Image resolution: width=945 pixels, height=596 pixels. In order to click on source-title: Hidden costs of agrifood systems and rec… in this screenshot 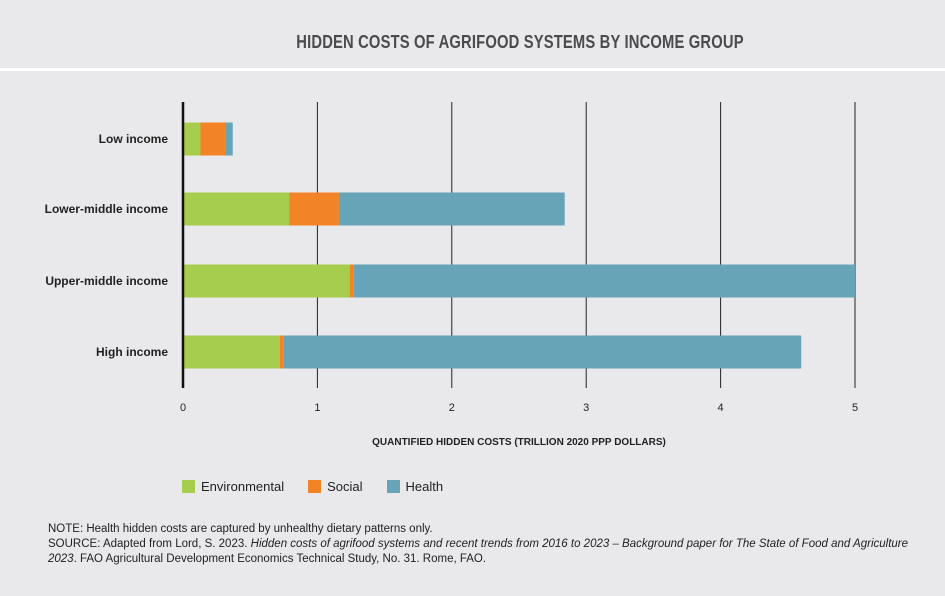, I will do `click(478, 551)`.